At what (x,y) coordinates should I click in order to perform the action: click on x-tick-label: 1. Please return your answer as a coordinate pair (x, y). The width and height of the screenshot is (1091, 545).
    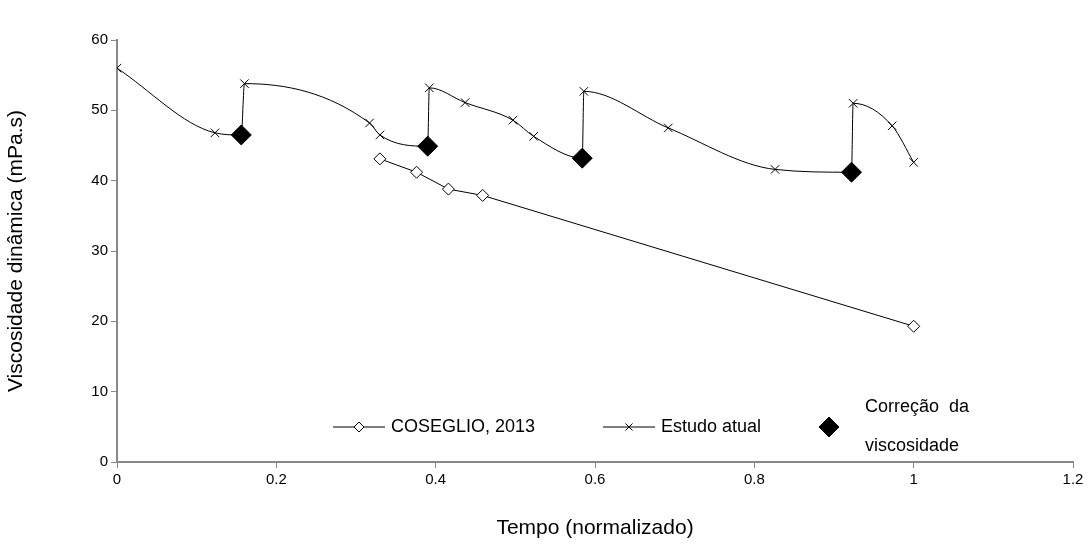
    Looking at the image, I should click on (913, 479).